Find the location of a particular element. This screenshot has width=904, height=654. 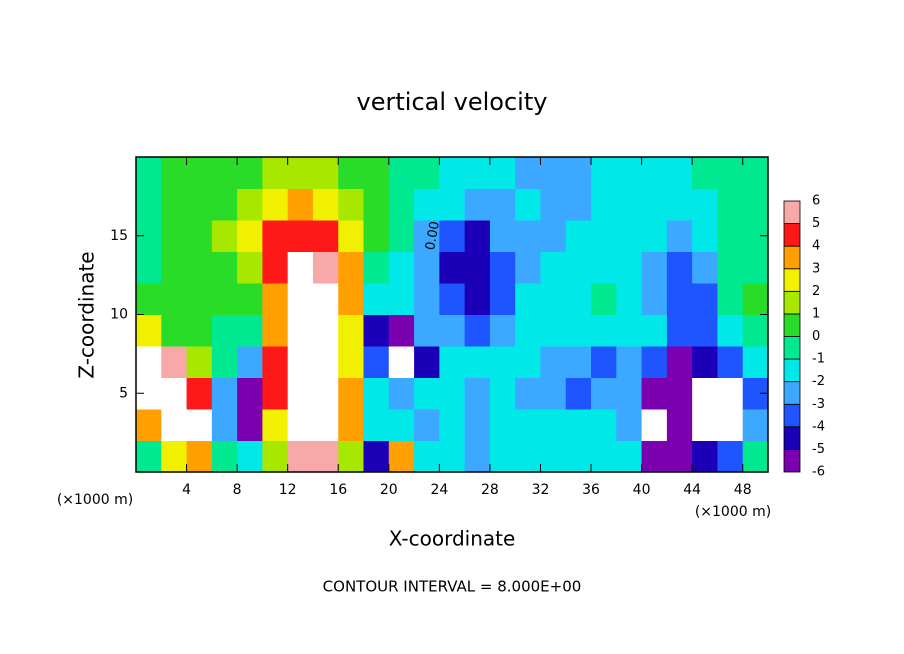

x-tick-label: 28 is located at coordinates (490, 490).